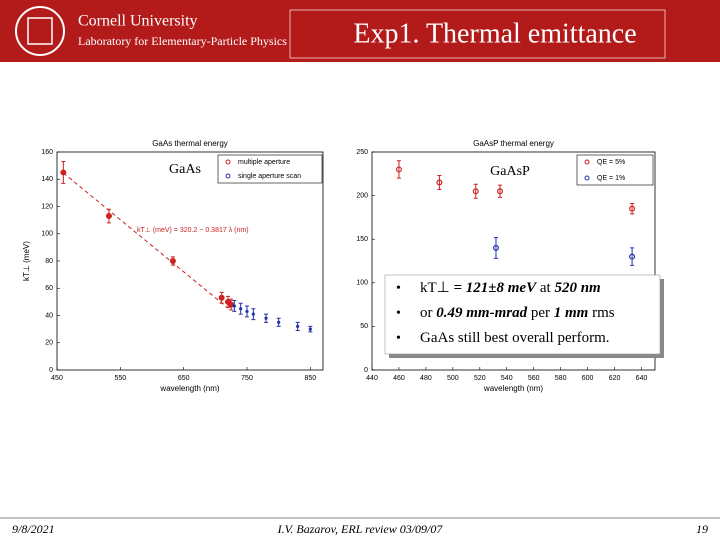  Describe the element at coordinates (310, 378) in the screenshot. I see `x-tick-label: 850` at that location.